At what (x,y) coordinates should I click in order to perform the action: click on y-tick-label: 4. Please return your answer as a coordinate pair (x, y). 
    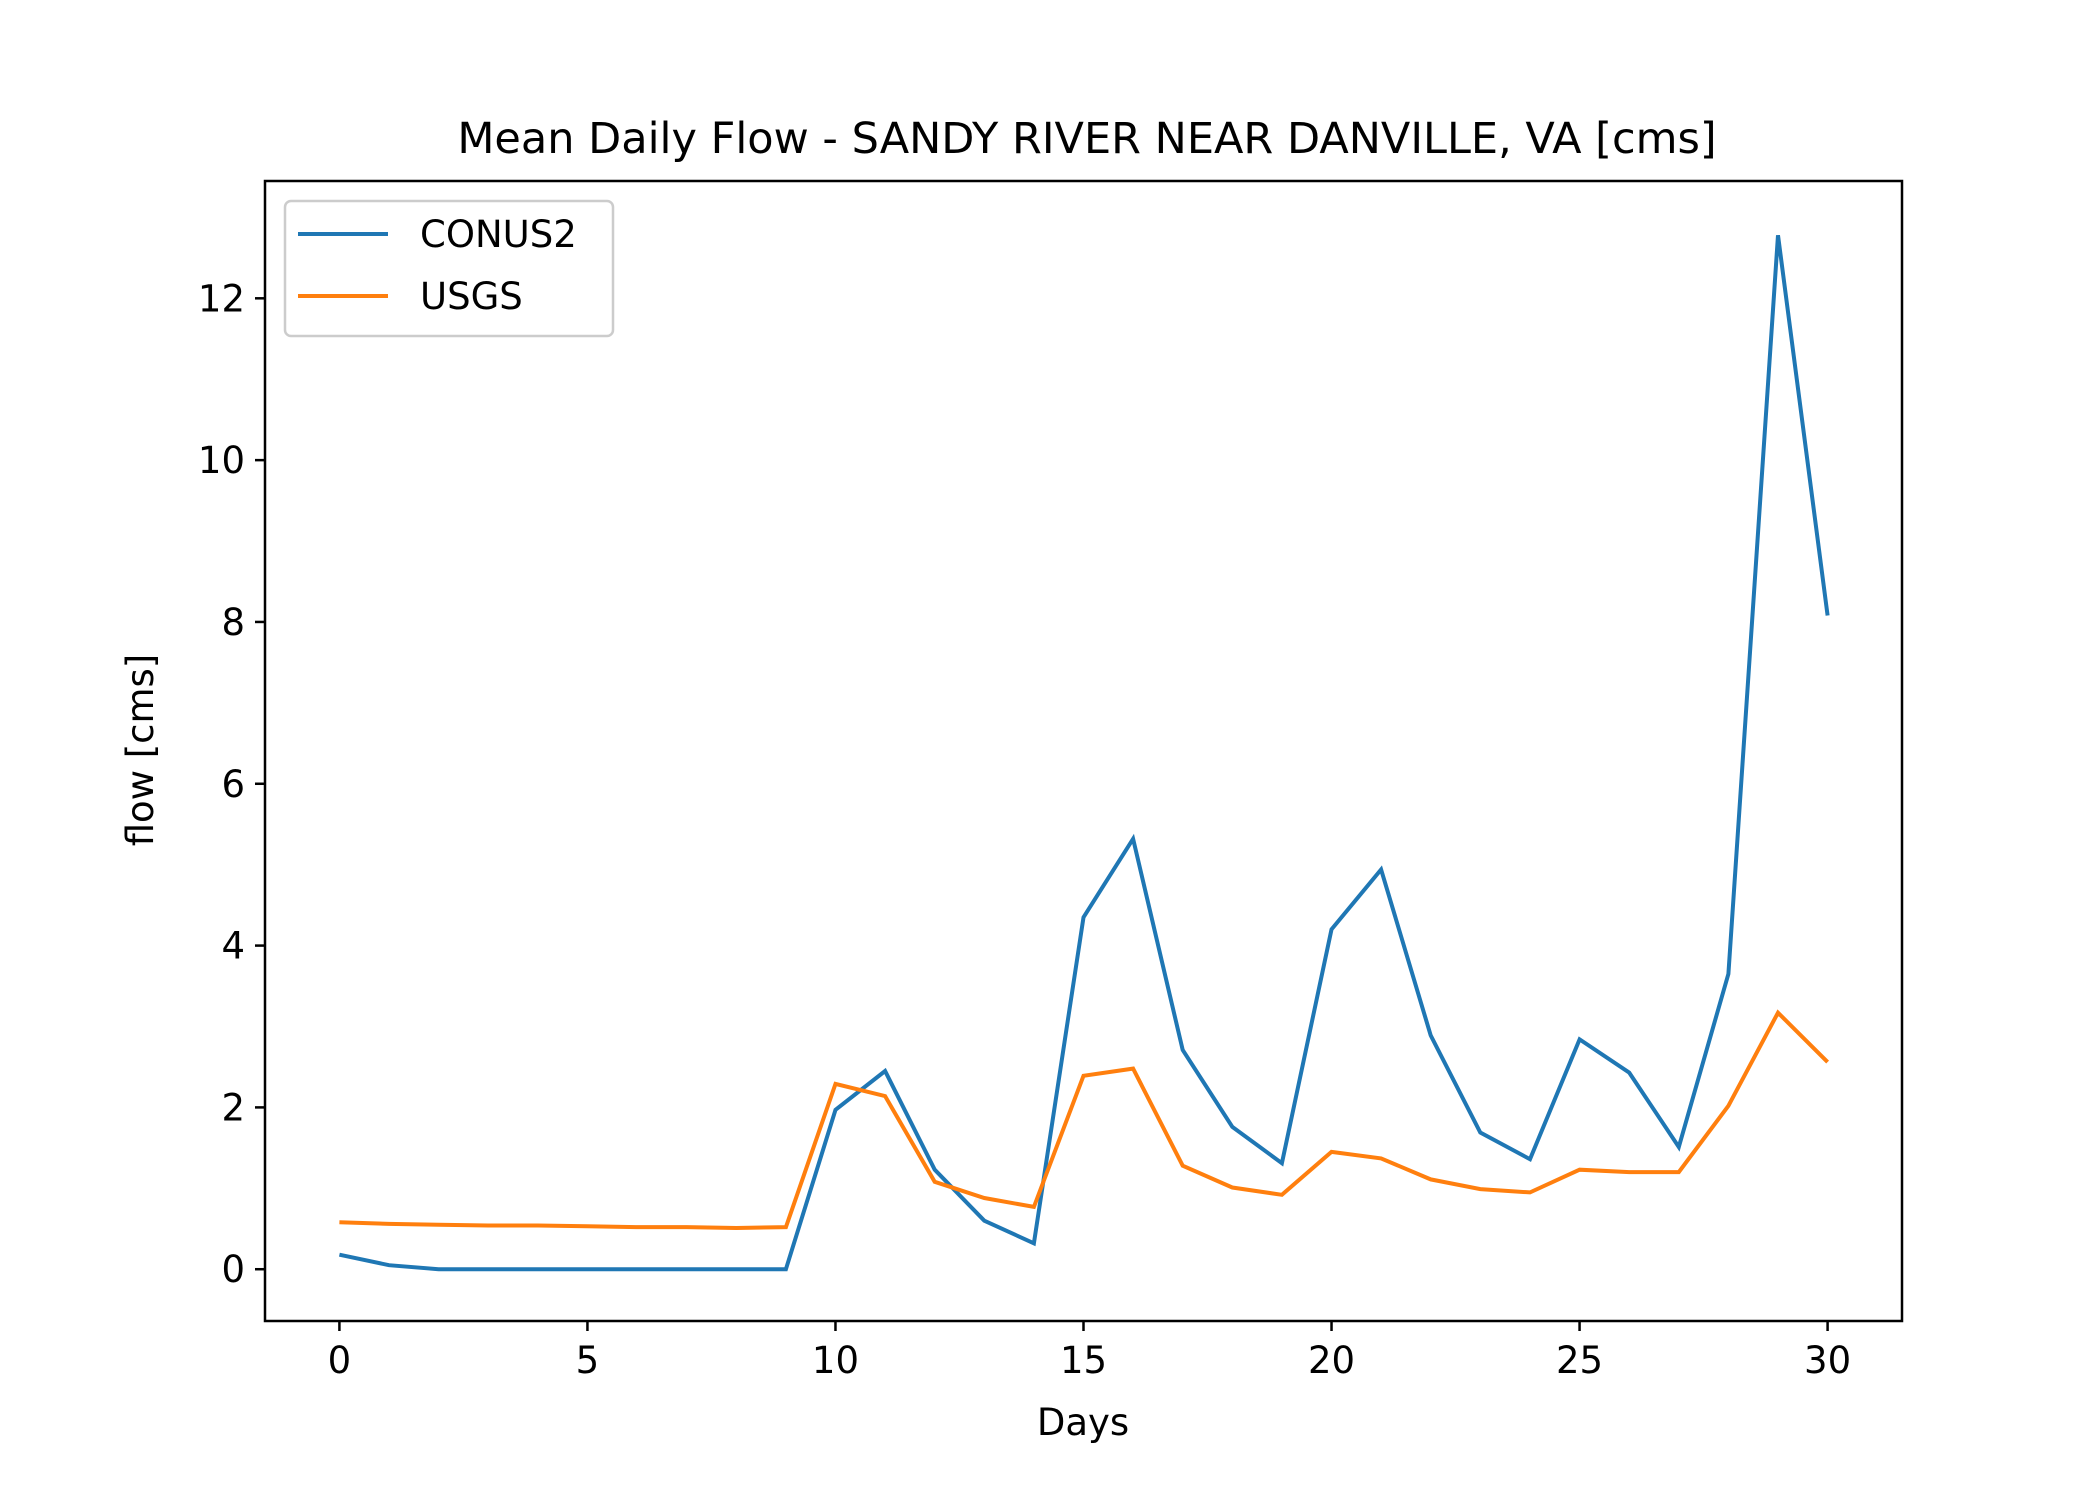
    Looking at the image, I should click on (233, 946).